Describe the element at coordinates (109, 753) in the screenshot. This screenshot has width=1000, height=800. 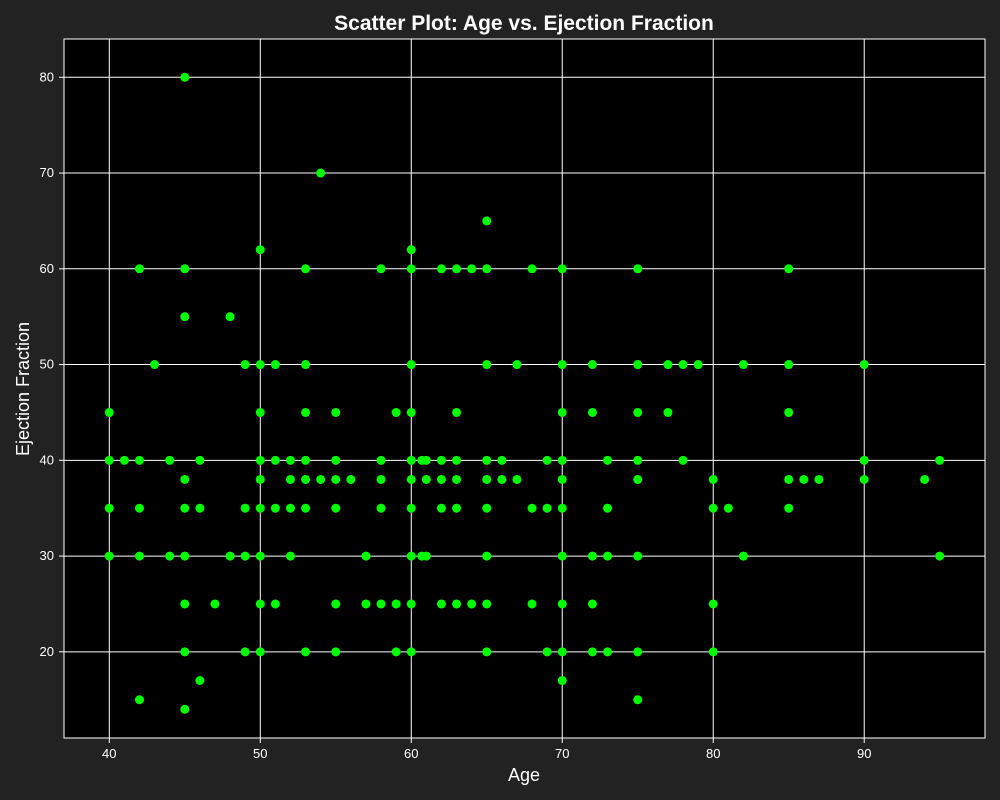
I see `x-tick-label: 40` at that location.